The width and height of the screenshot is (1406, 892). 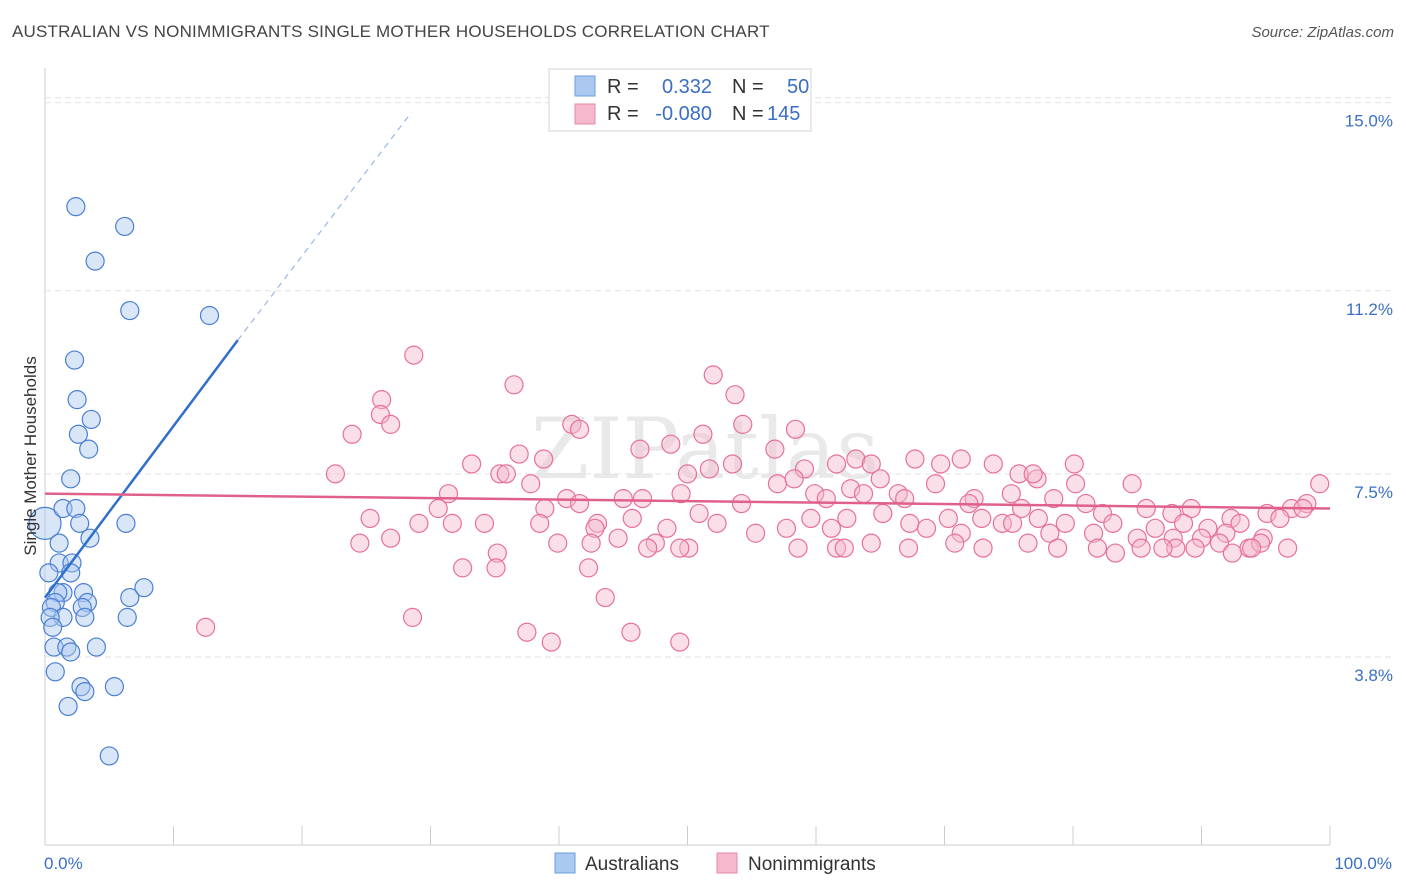 What do you see at coordinates (1322, 32) in the screenshot?
I see `chart-source: Source: ZipAtlas.com` at bounding box center [1322, 32].